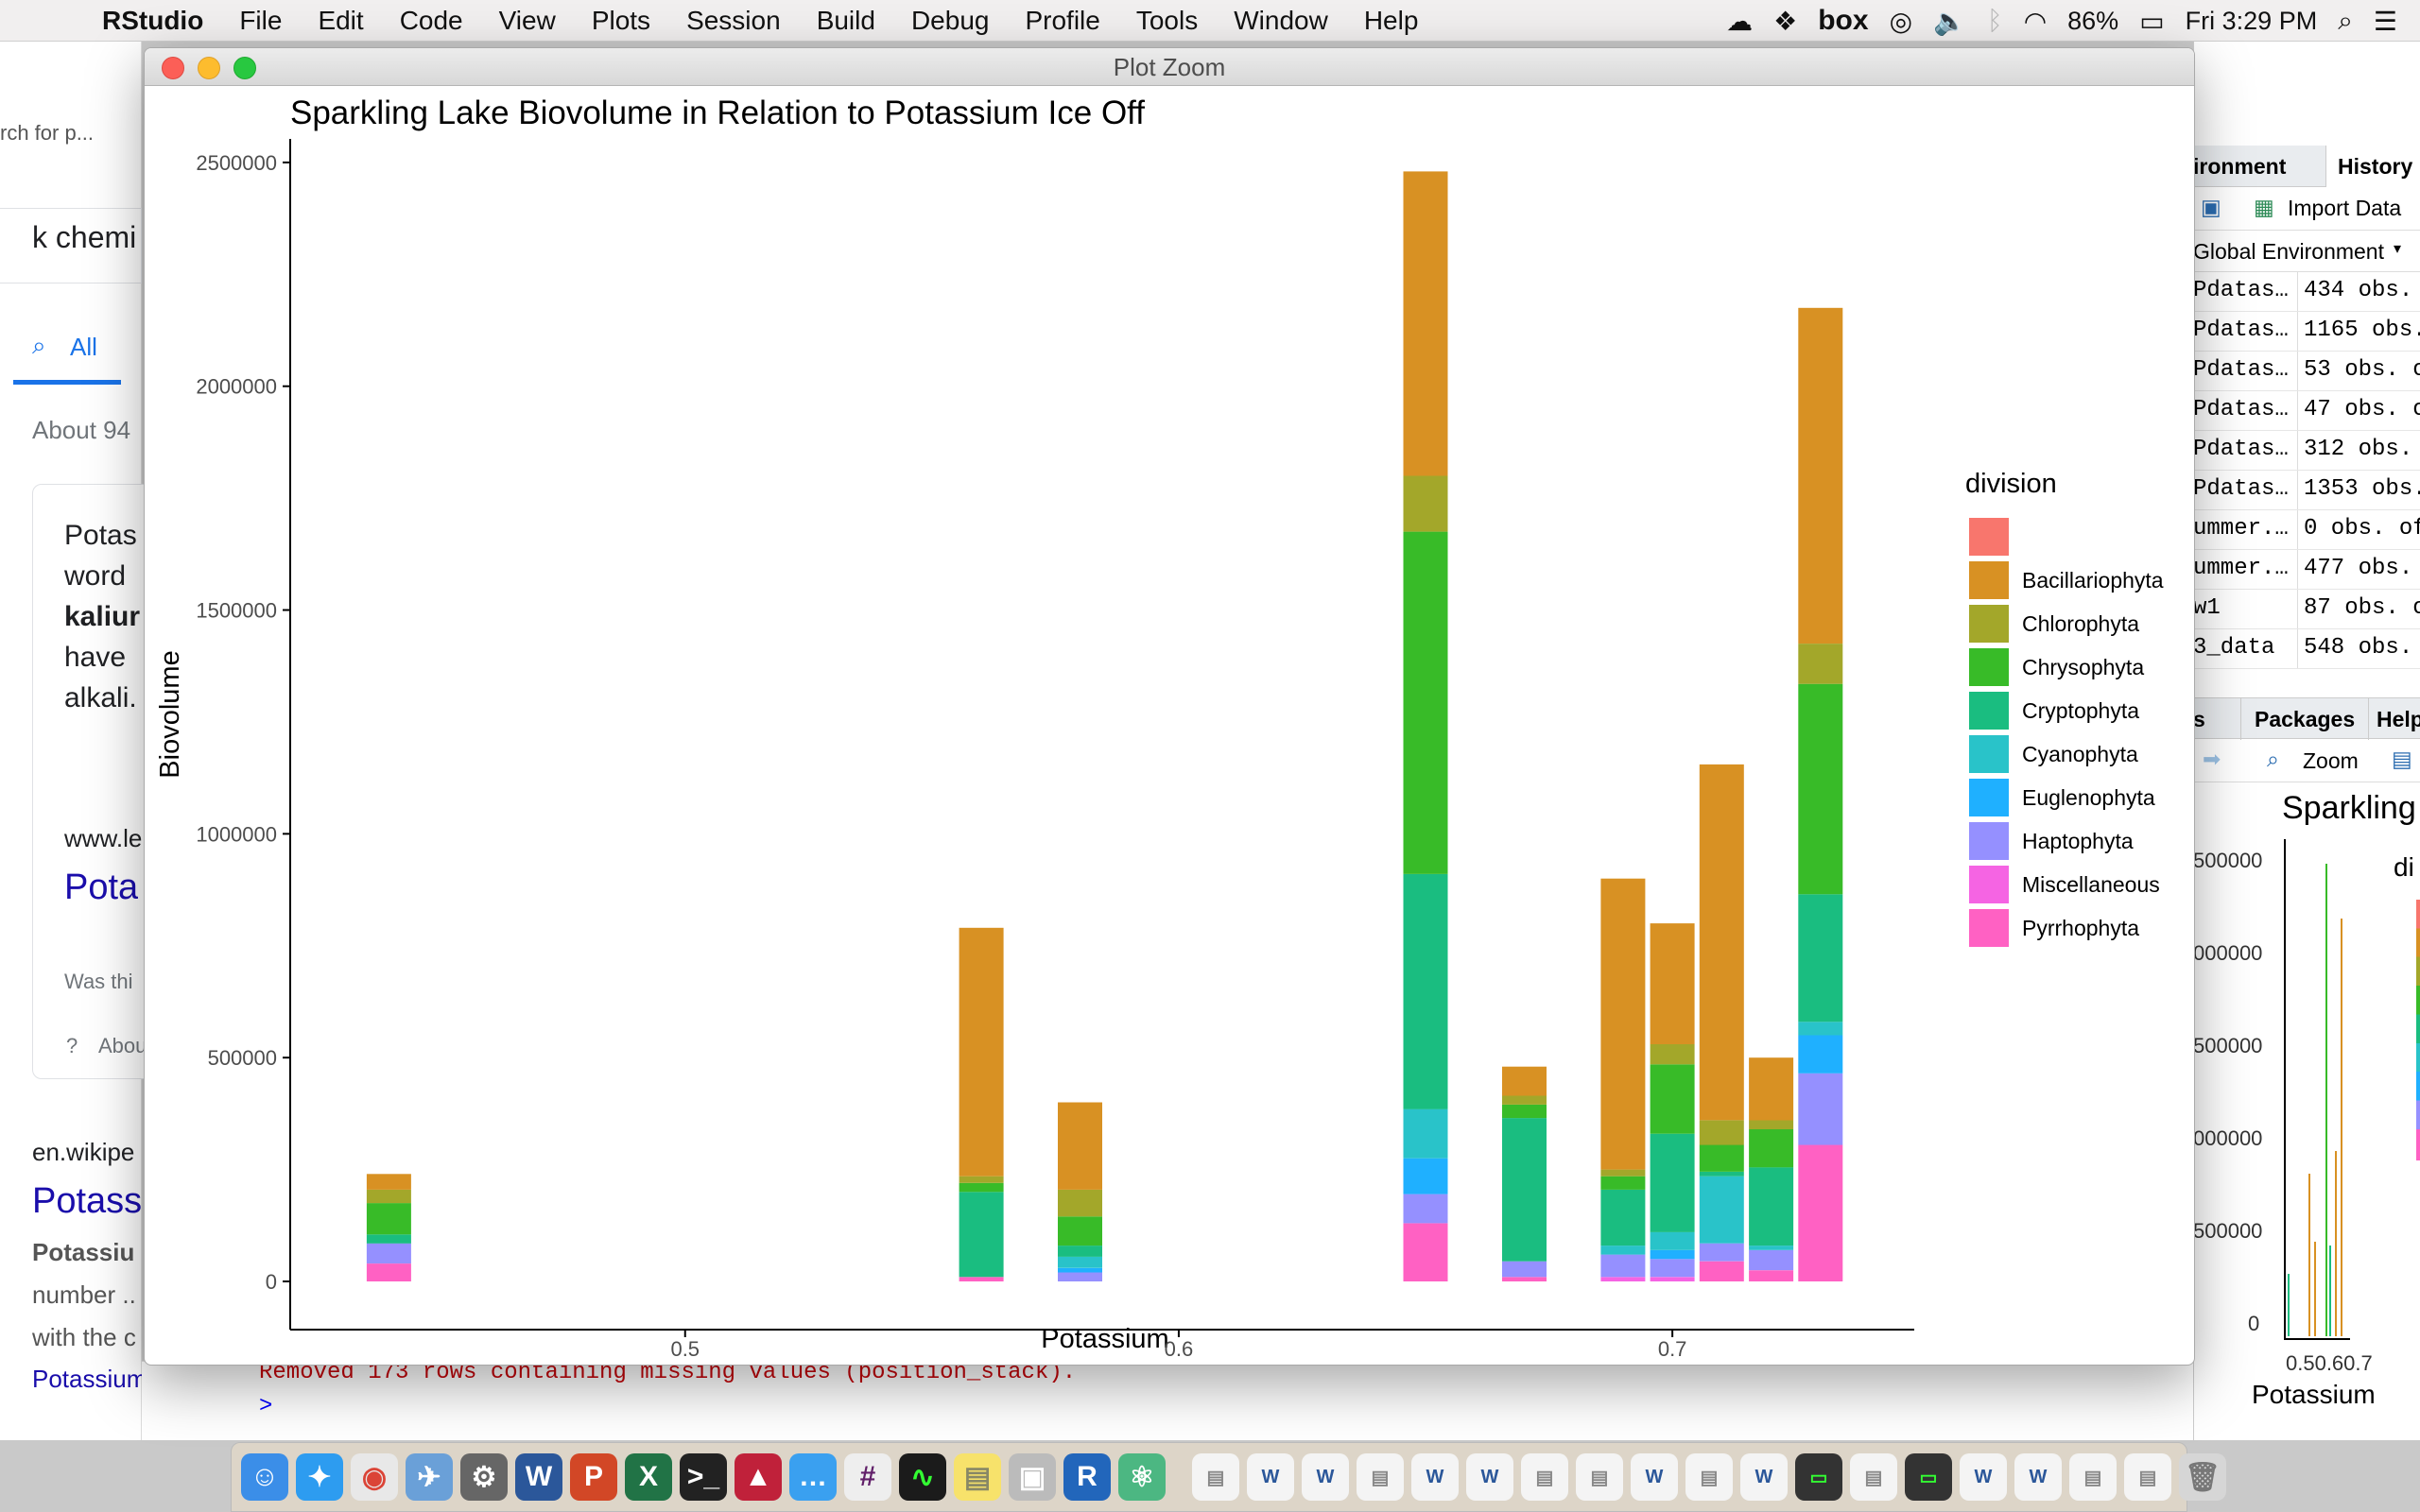 The width and height of the screenshot is (2420, 1512). What do you see at coordinates (1169, 67) in the screenshot?
I see `window-titlebar: Plot Zoom` at bounding box center [1169, 67].